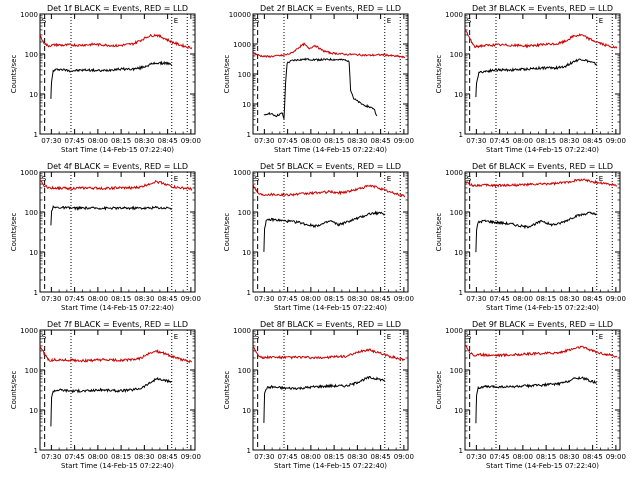  I want to click on panel-title: Det 7f BLACK = Events, RED = LLD, so click(117, 324).